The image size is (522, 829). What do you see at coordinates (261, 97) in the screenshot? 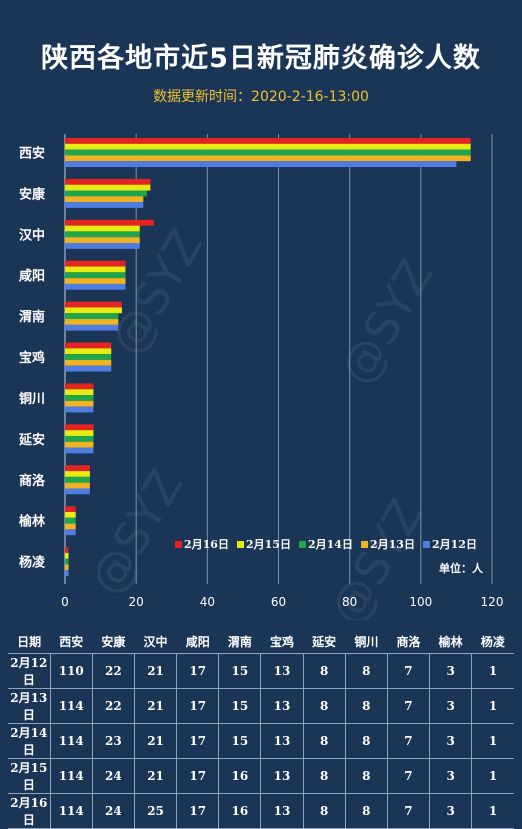
I see `chart-subtitle: 数据更新时间：2020-2-16-13:00` at bounding box center [261, 97].